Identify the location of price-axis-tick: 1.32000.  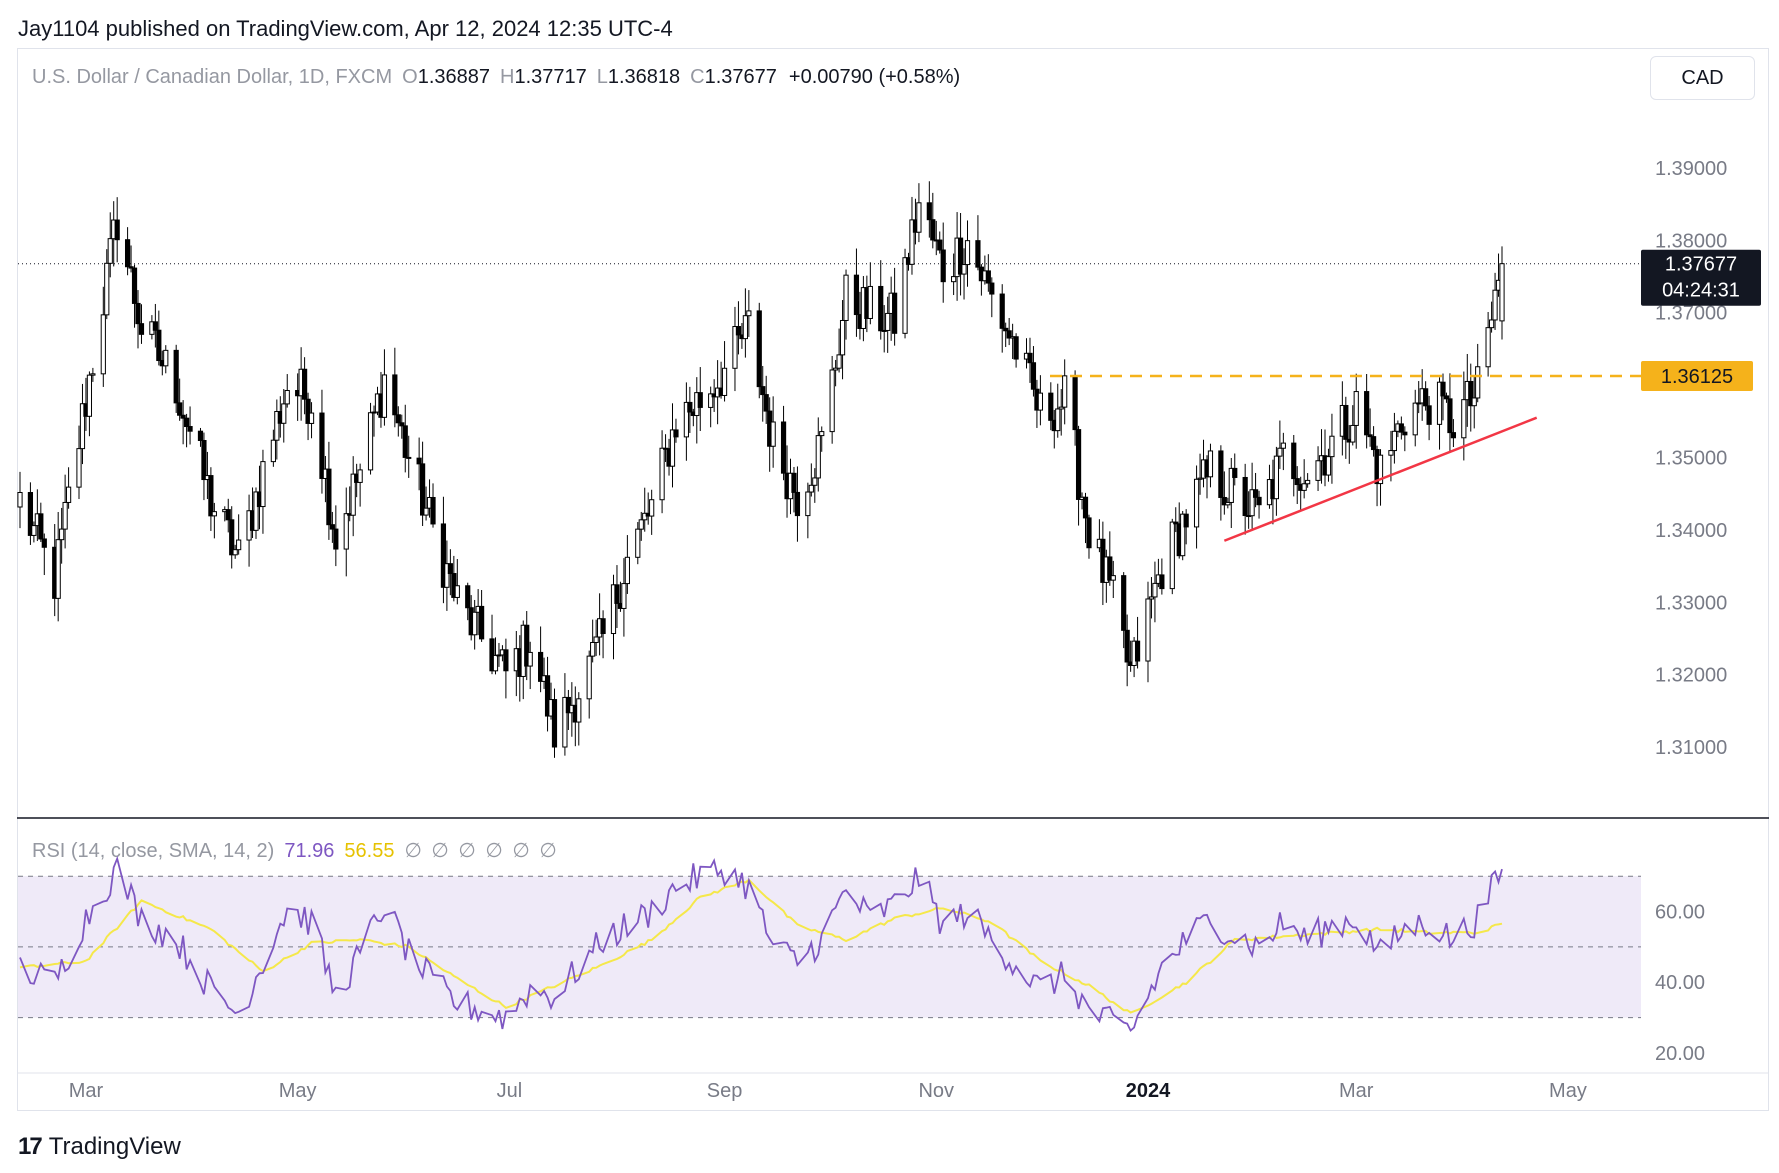
(1691, 676).